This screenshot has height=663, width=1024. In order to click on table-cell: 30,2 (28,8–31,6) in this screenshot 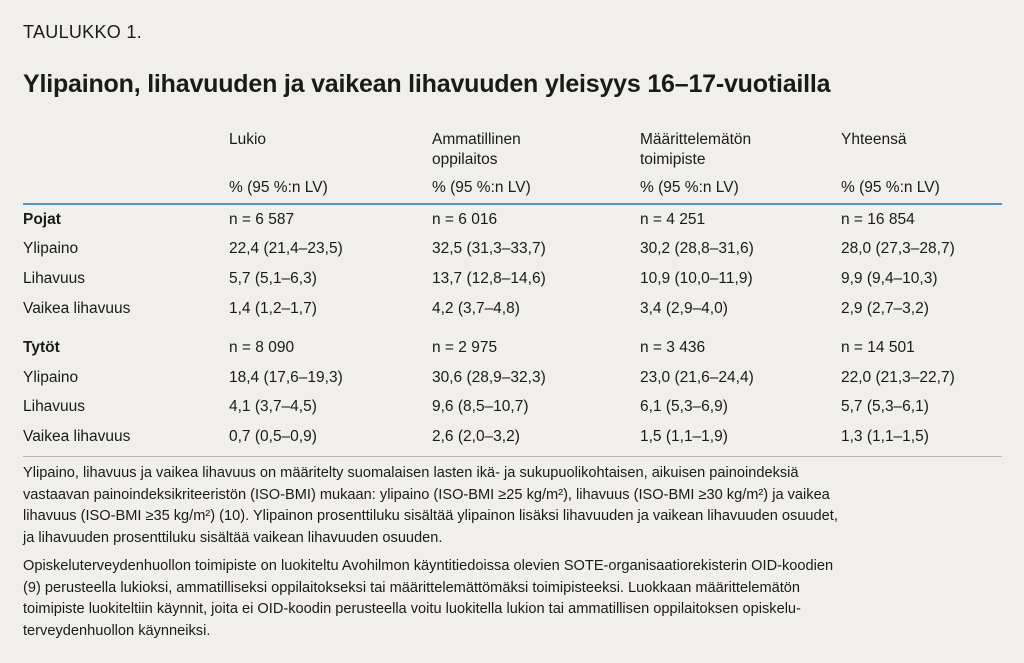, I will do `click(697, 248)`.